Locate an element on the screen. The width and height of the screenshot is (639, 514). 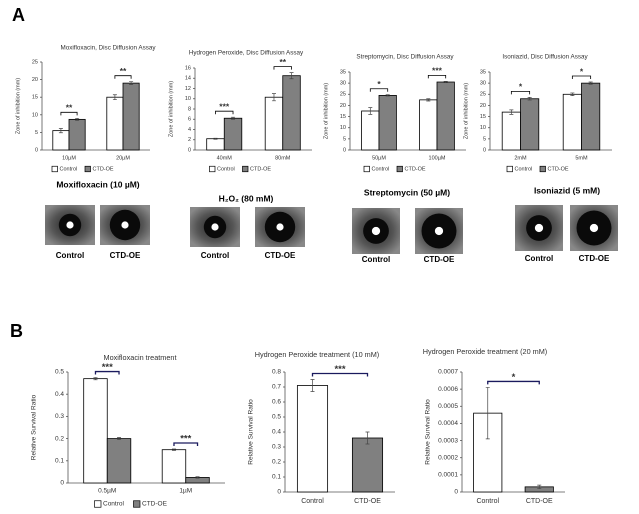
image-title: Isoniazid (5 mM) is located at coordinates (567, 190).